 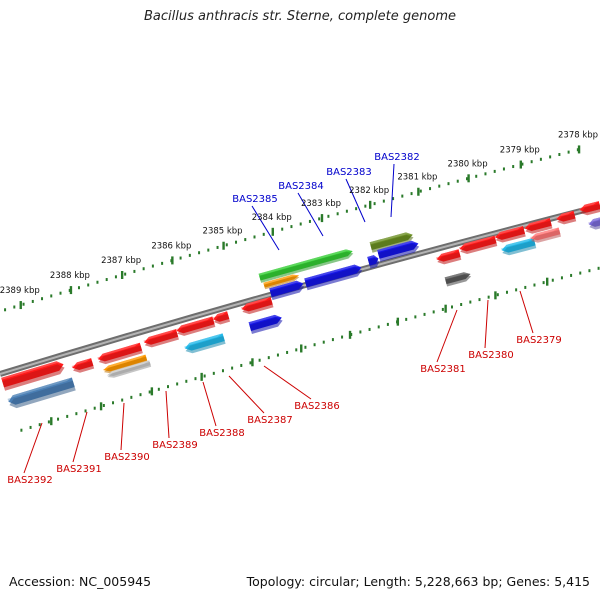 What do you see at coordinates (79, 469) in the screenshot?
I see `gene-label: BAS2391` at bounding box center [79, 469].